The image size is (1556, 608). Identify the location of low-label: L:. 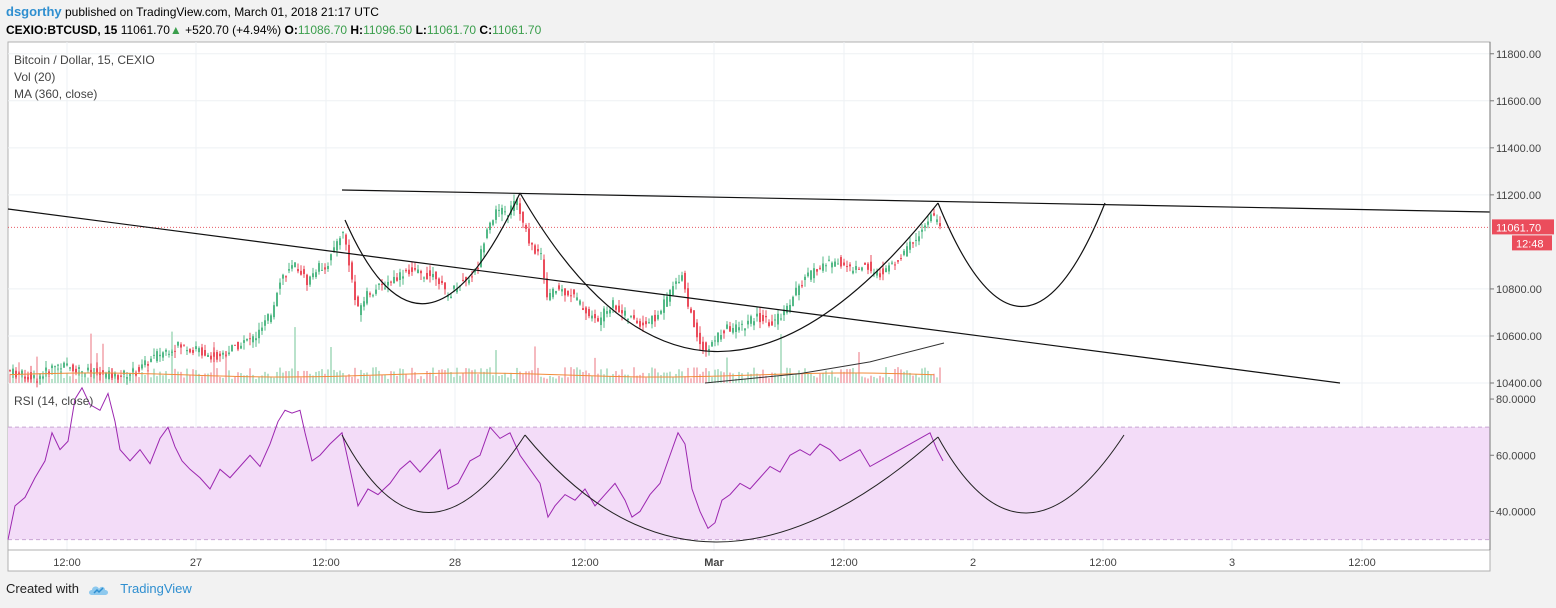
(421, 30).